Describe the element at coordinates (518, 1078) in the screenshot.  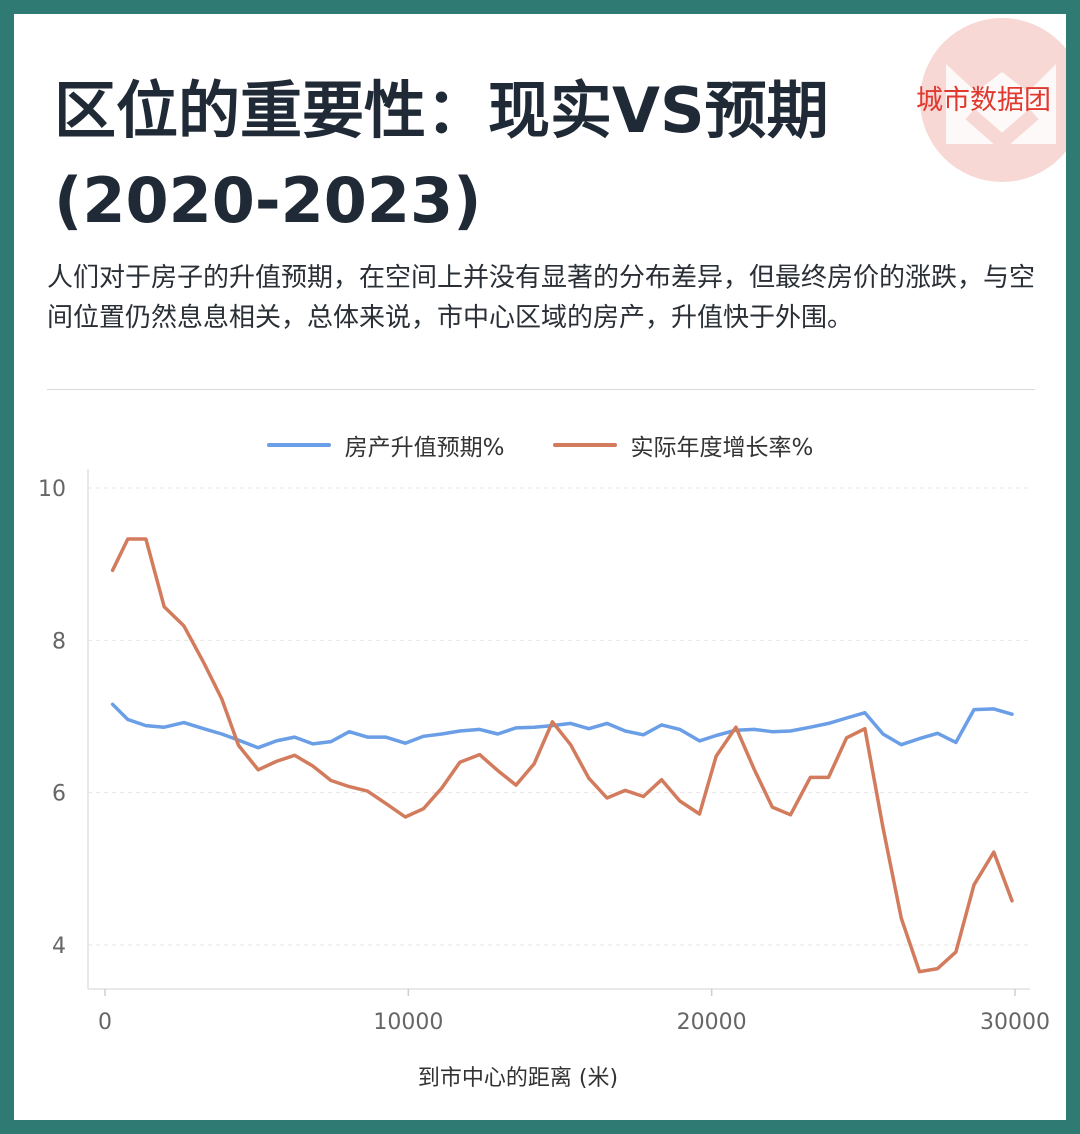
I see `x-axis-label: 到市中心的距离 (米)` at that location.